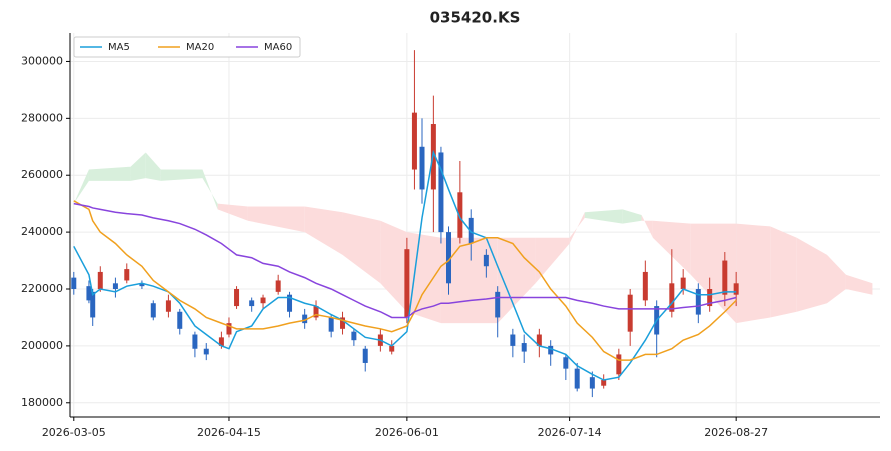  Describe the element at coordinates (200, 47) in the screenshot. I see `legend-label: MA20` at that location.